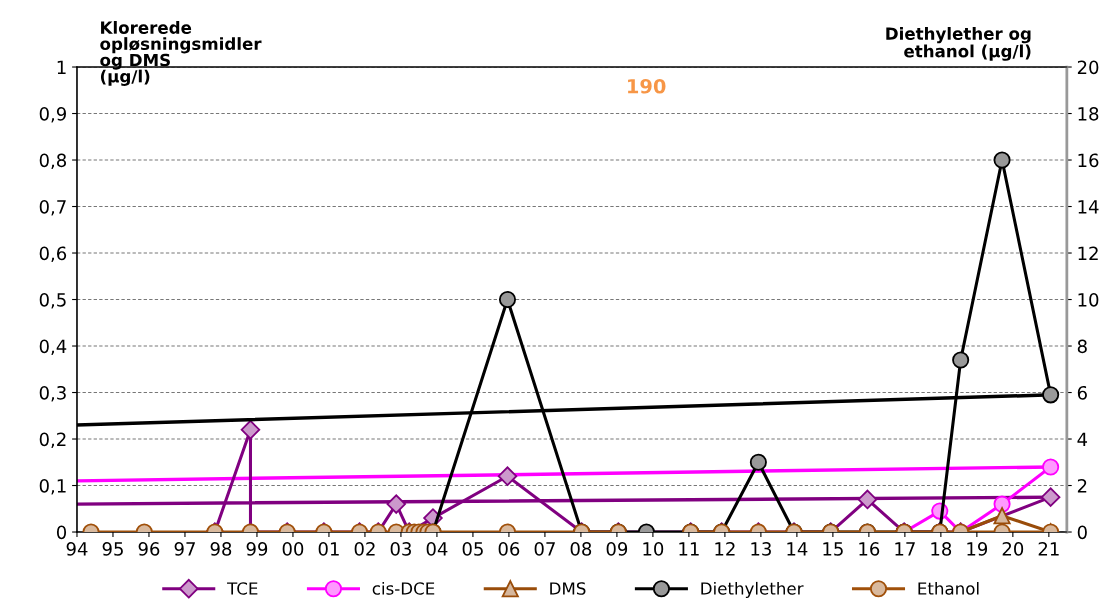 The width and height of the screenshot is (1106, 600). Describe the element at coordinates (53, 347) in the screenshot. I see `y-tick-label: 0,4` at that location.